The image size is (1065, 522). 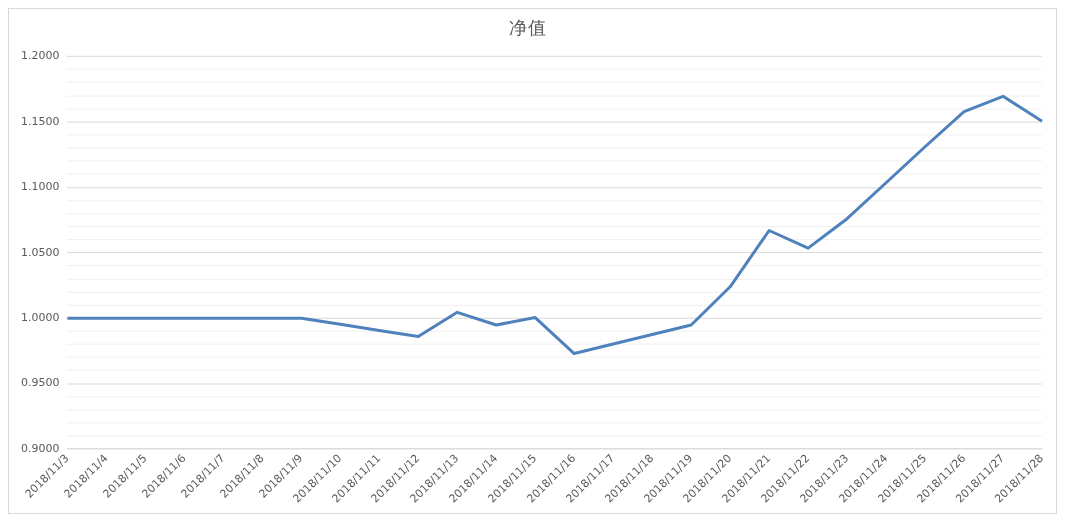 What do you see at coordinates (527, 28) in the screenshot?
I see `chart-title: 净值` at bounding box center [527, 28].